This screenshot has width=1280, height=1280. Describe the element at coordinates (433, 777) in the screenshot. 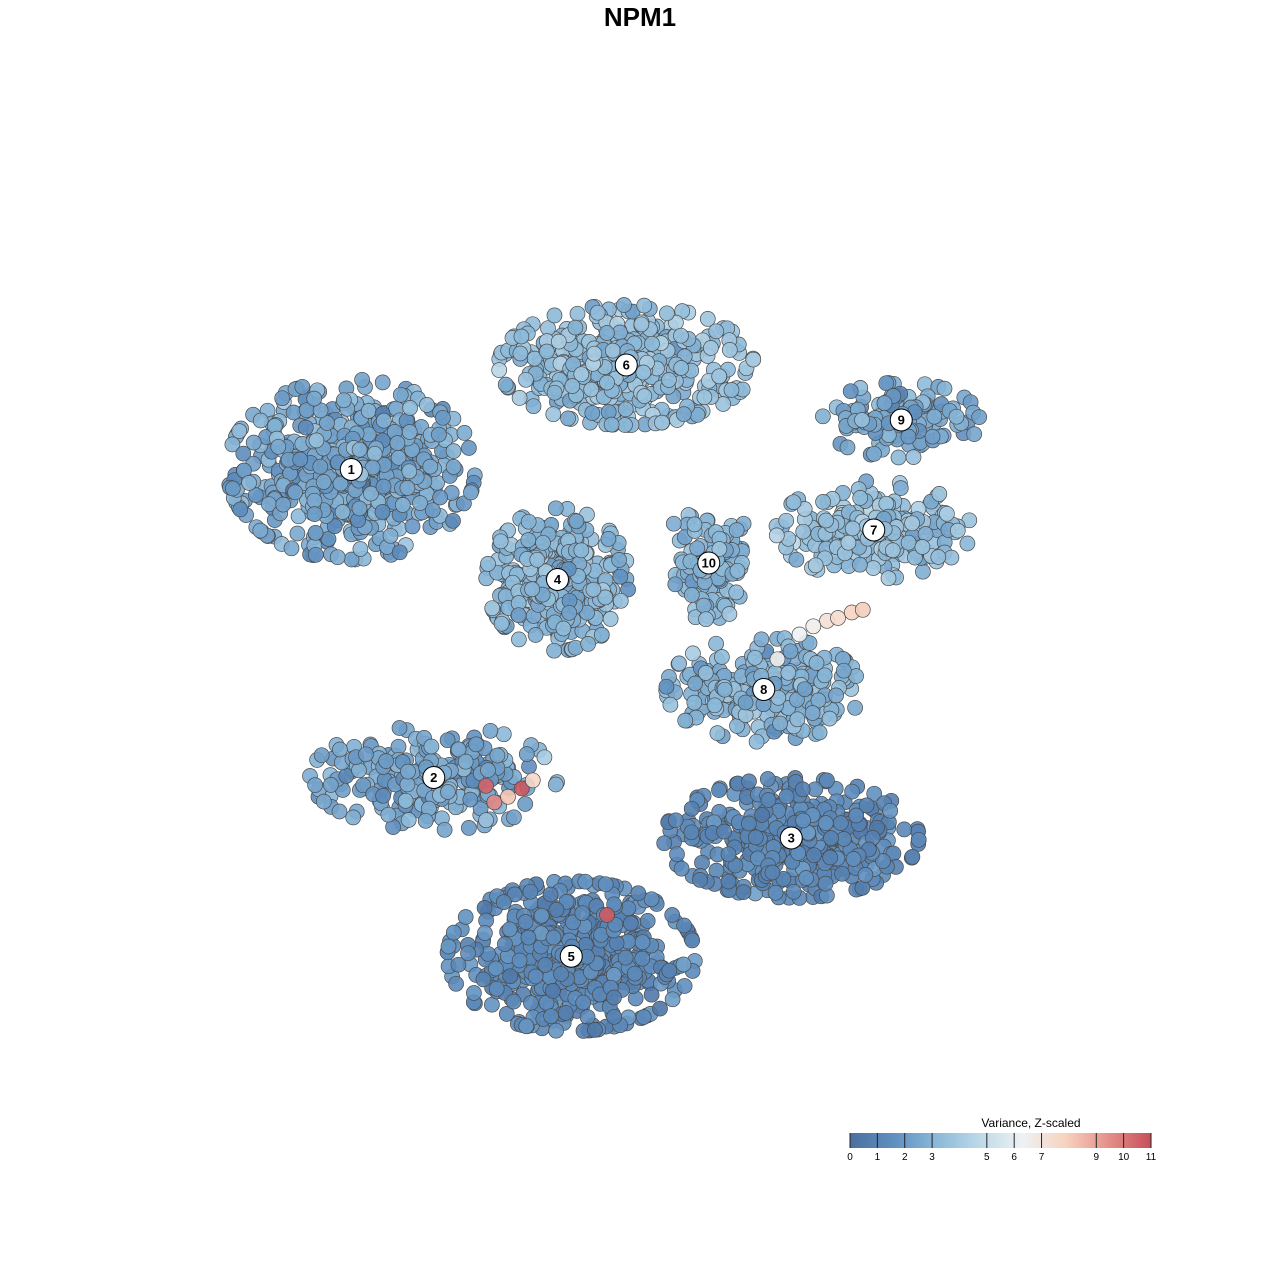

I see `cluster-label-text: 2` at that location.